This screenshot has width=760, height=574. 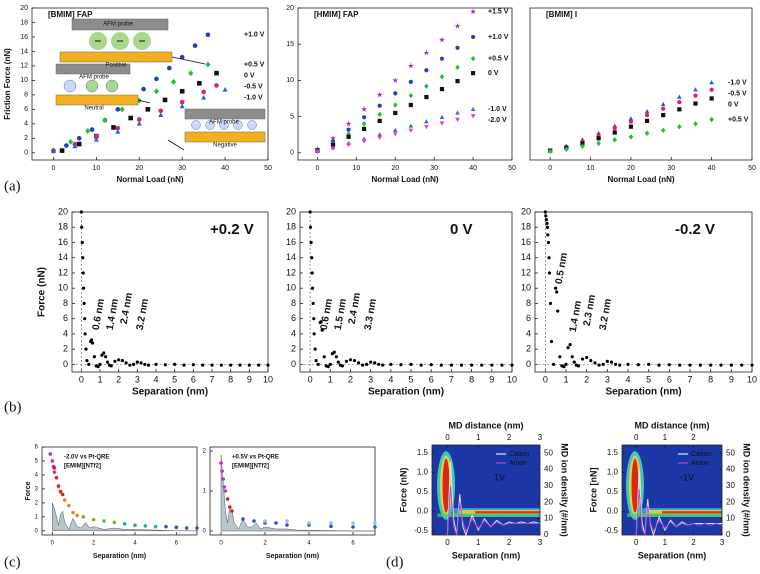 What do you see at coordinates (268, 168) in the screenshot?
I see `x-tick-label: 50` at bounding box center [268, 168].